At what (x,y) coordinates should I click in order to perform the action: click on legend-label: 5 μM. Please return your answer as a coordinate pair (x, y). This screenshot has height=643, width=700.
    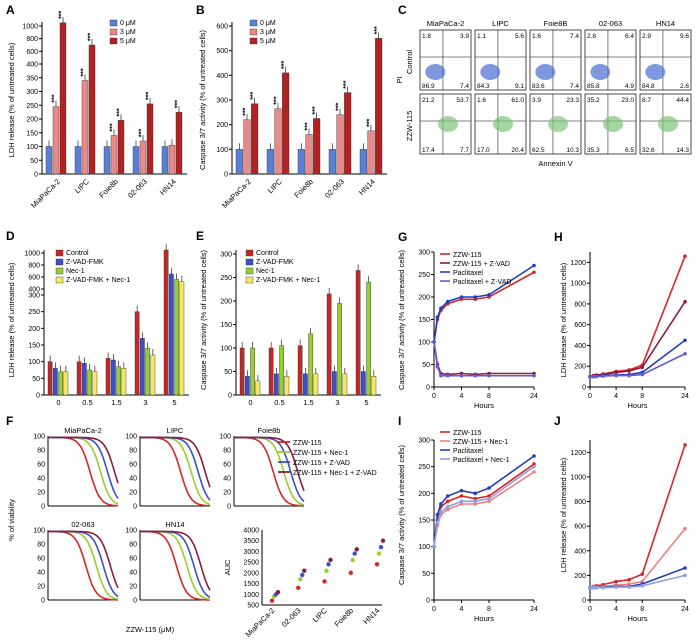
    Looking at the image, I should click on (128, 41).